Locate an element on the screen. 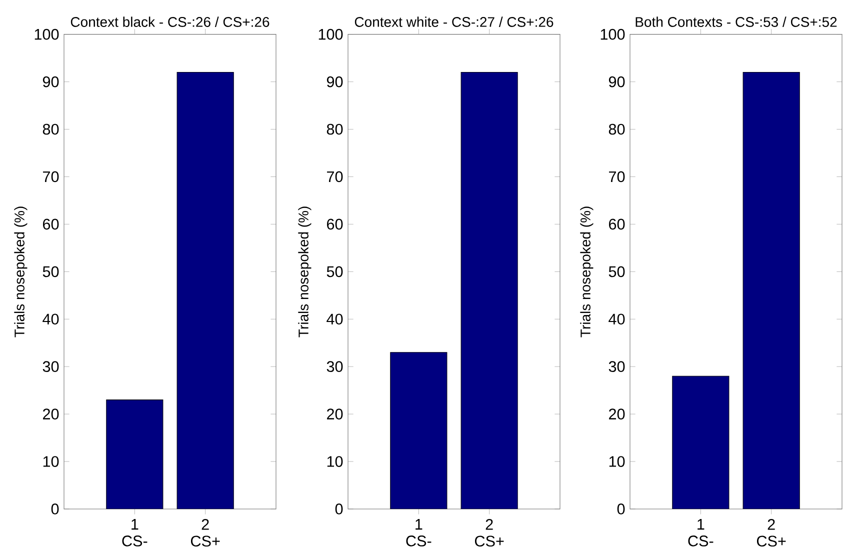 The image size is (852, 551). chart-title: Context white - CS-:27 / CS+:26 is located at coordinates (454, 21).